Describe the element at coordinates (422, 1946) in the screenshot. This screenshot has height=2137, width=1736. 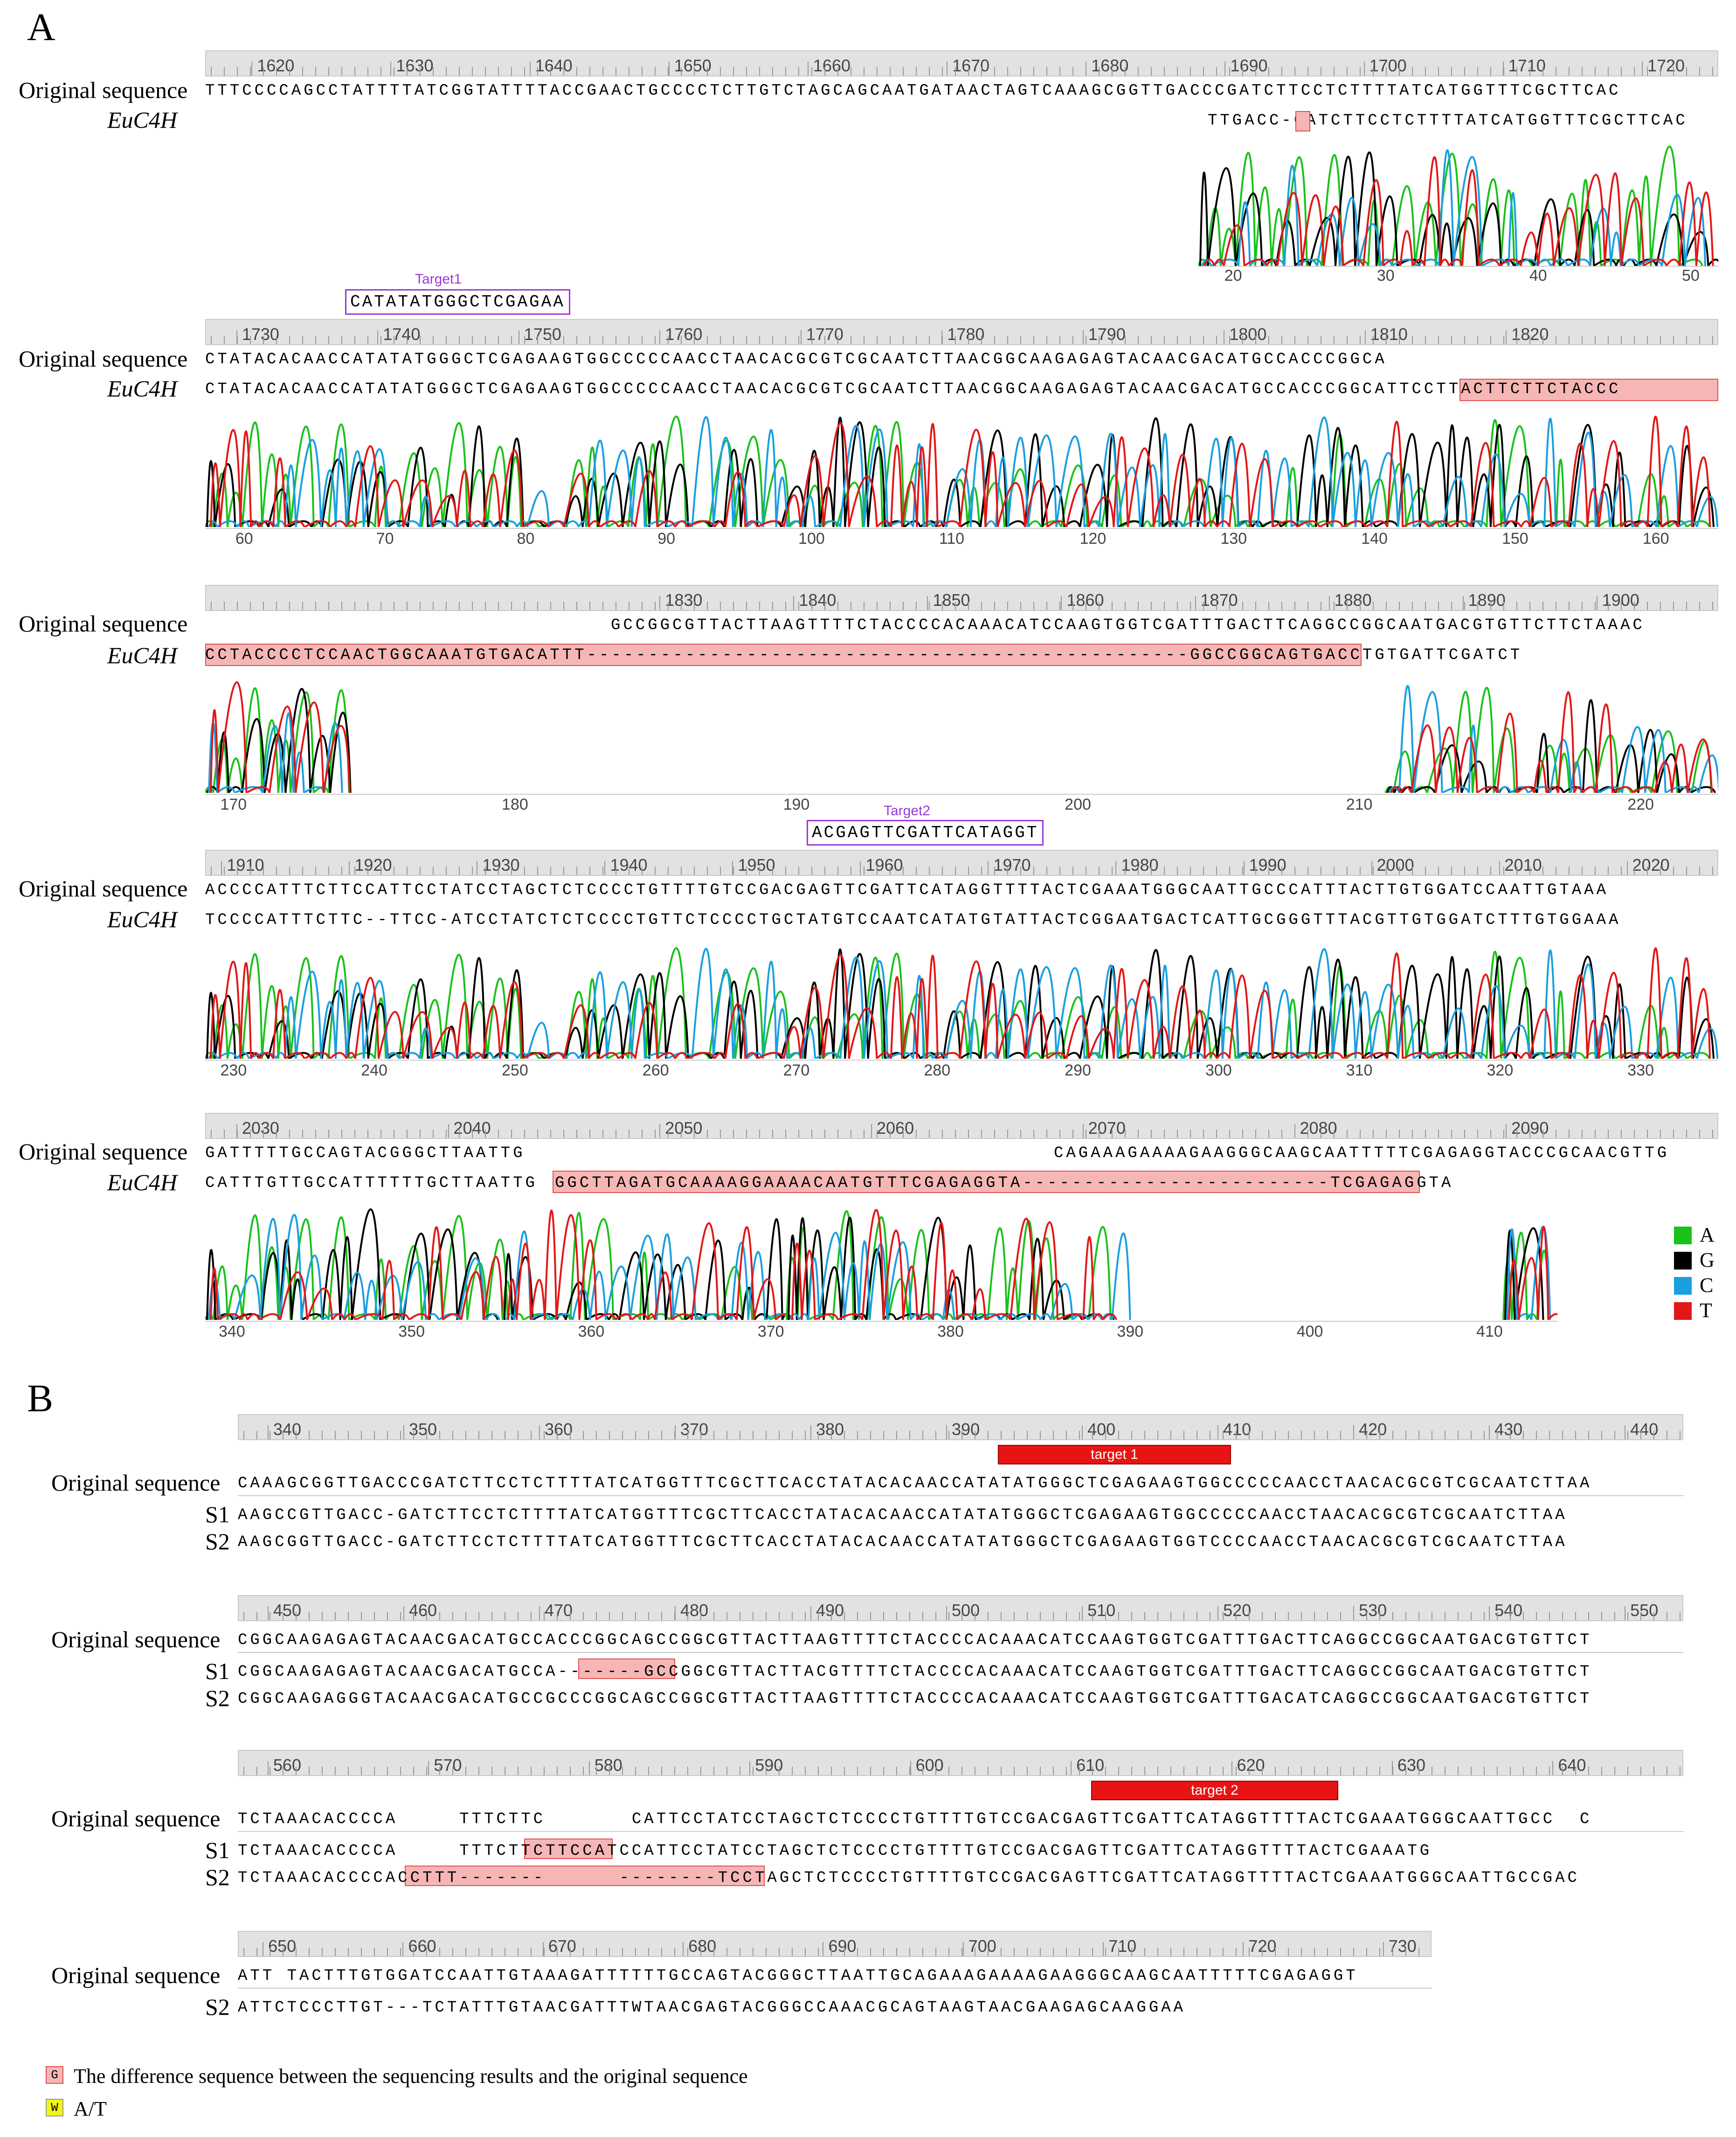
I see `ruler-number: 660` at that location.